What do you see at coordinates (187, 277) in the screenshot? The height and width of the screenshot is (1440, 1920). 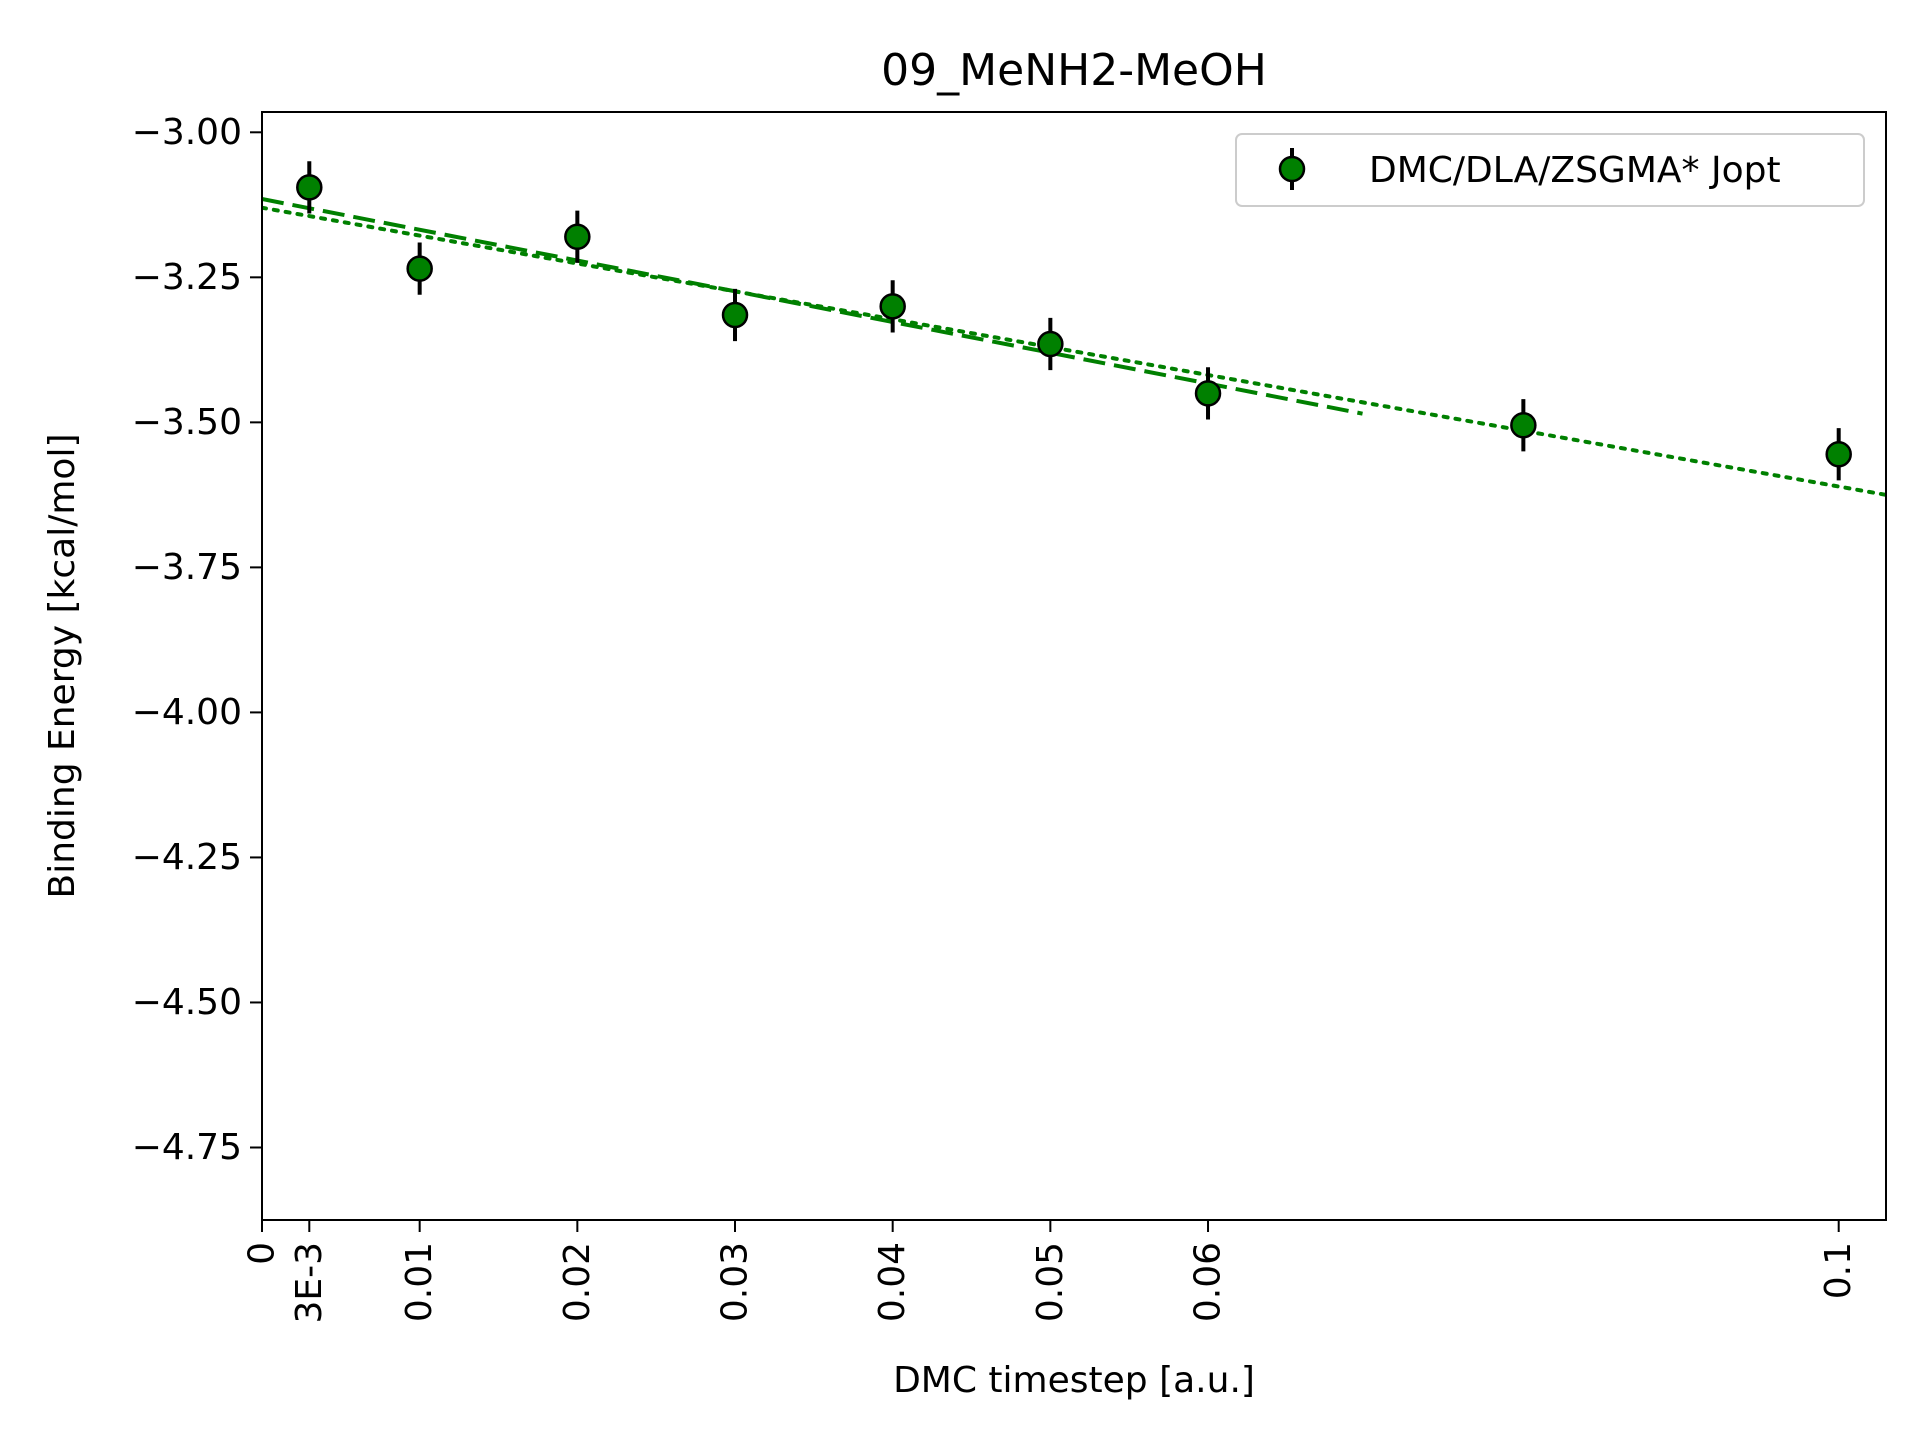 I see `y-tick-label: −3.25` at bounding box center [187, 277].